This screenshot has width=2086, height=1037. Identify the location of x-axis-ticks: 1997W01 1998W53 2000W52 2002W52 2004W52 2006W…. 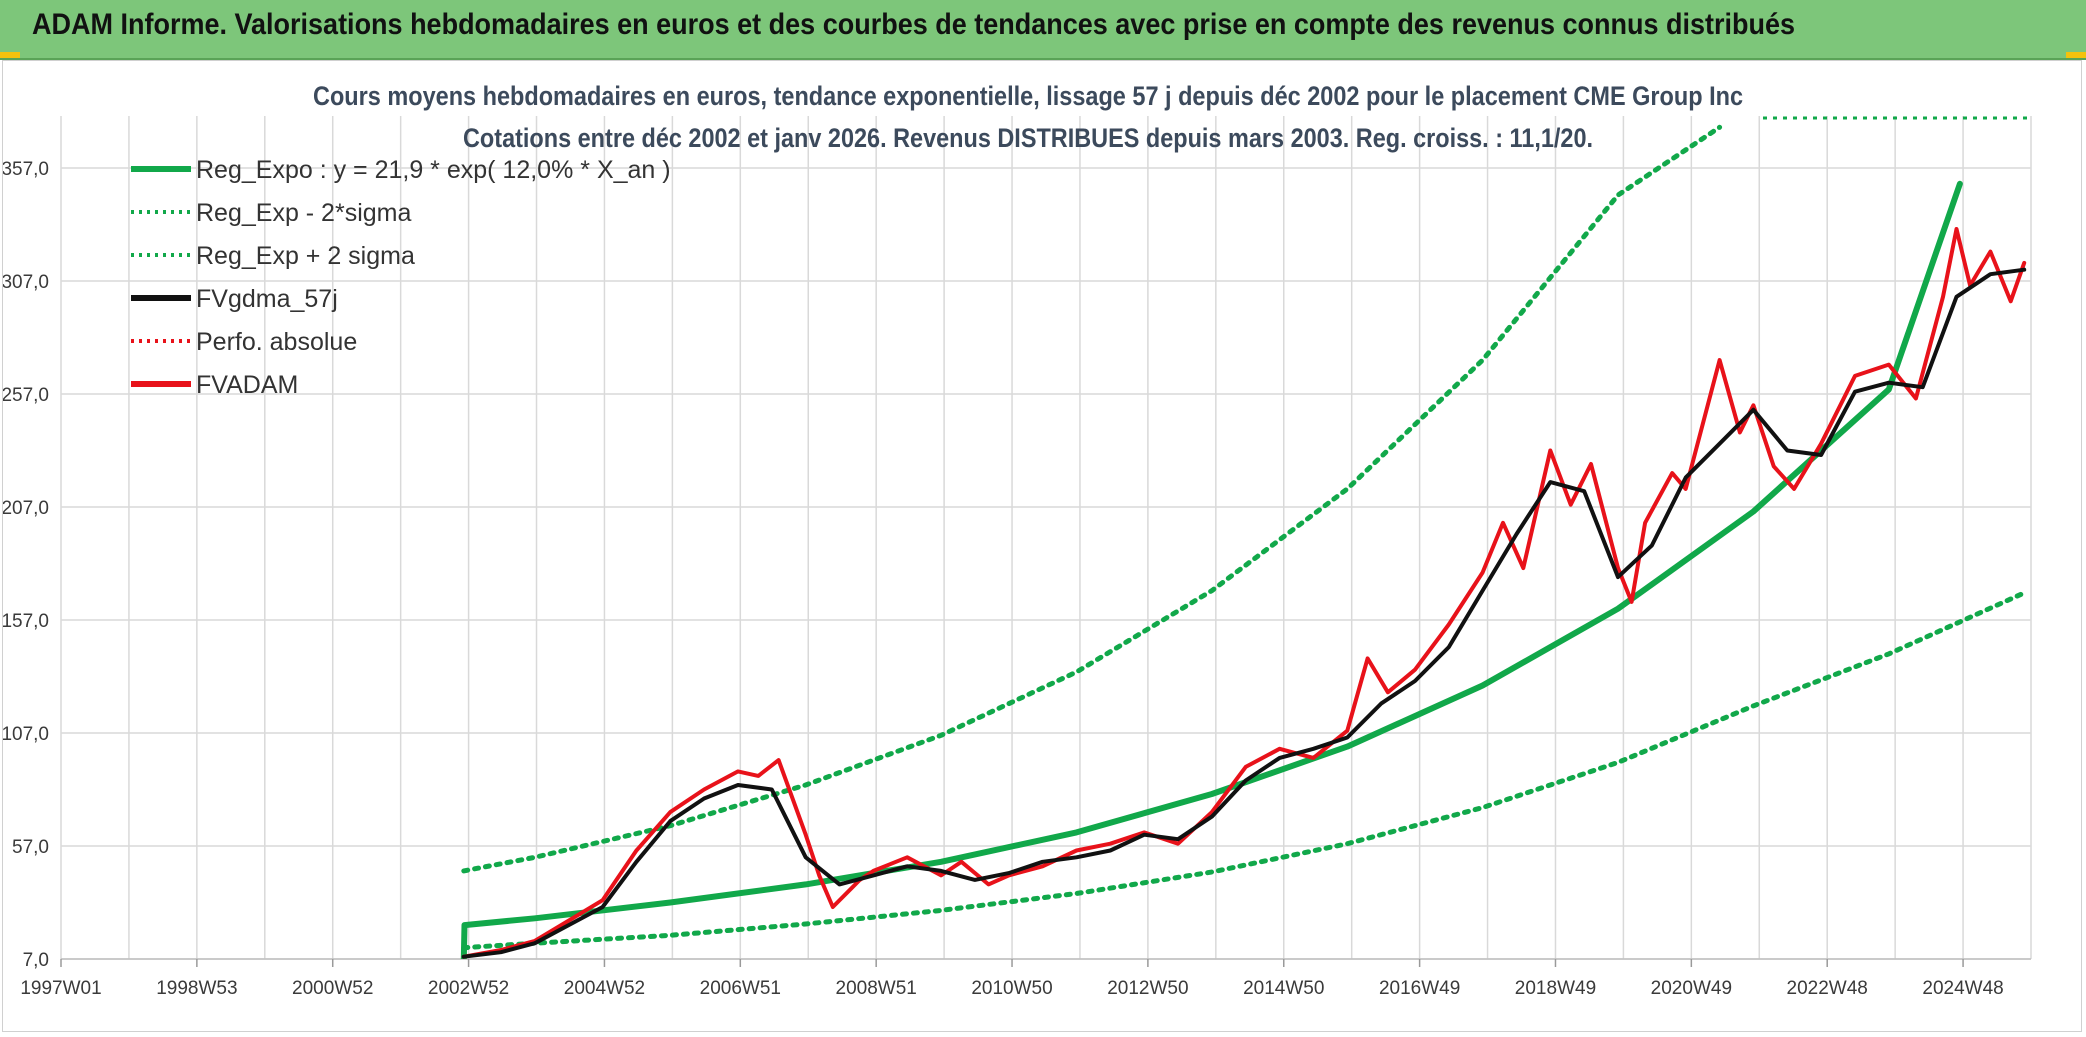
(1012, 979).